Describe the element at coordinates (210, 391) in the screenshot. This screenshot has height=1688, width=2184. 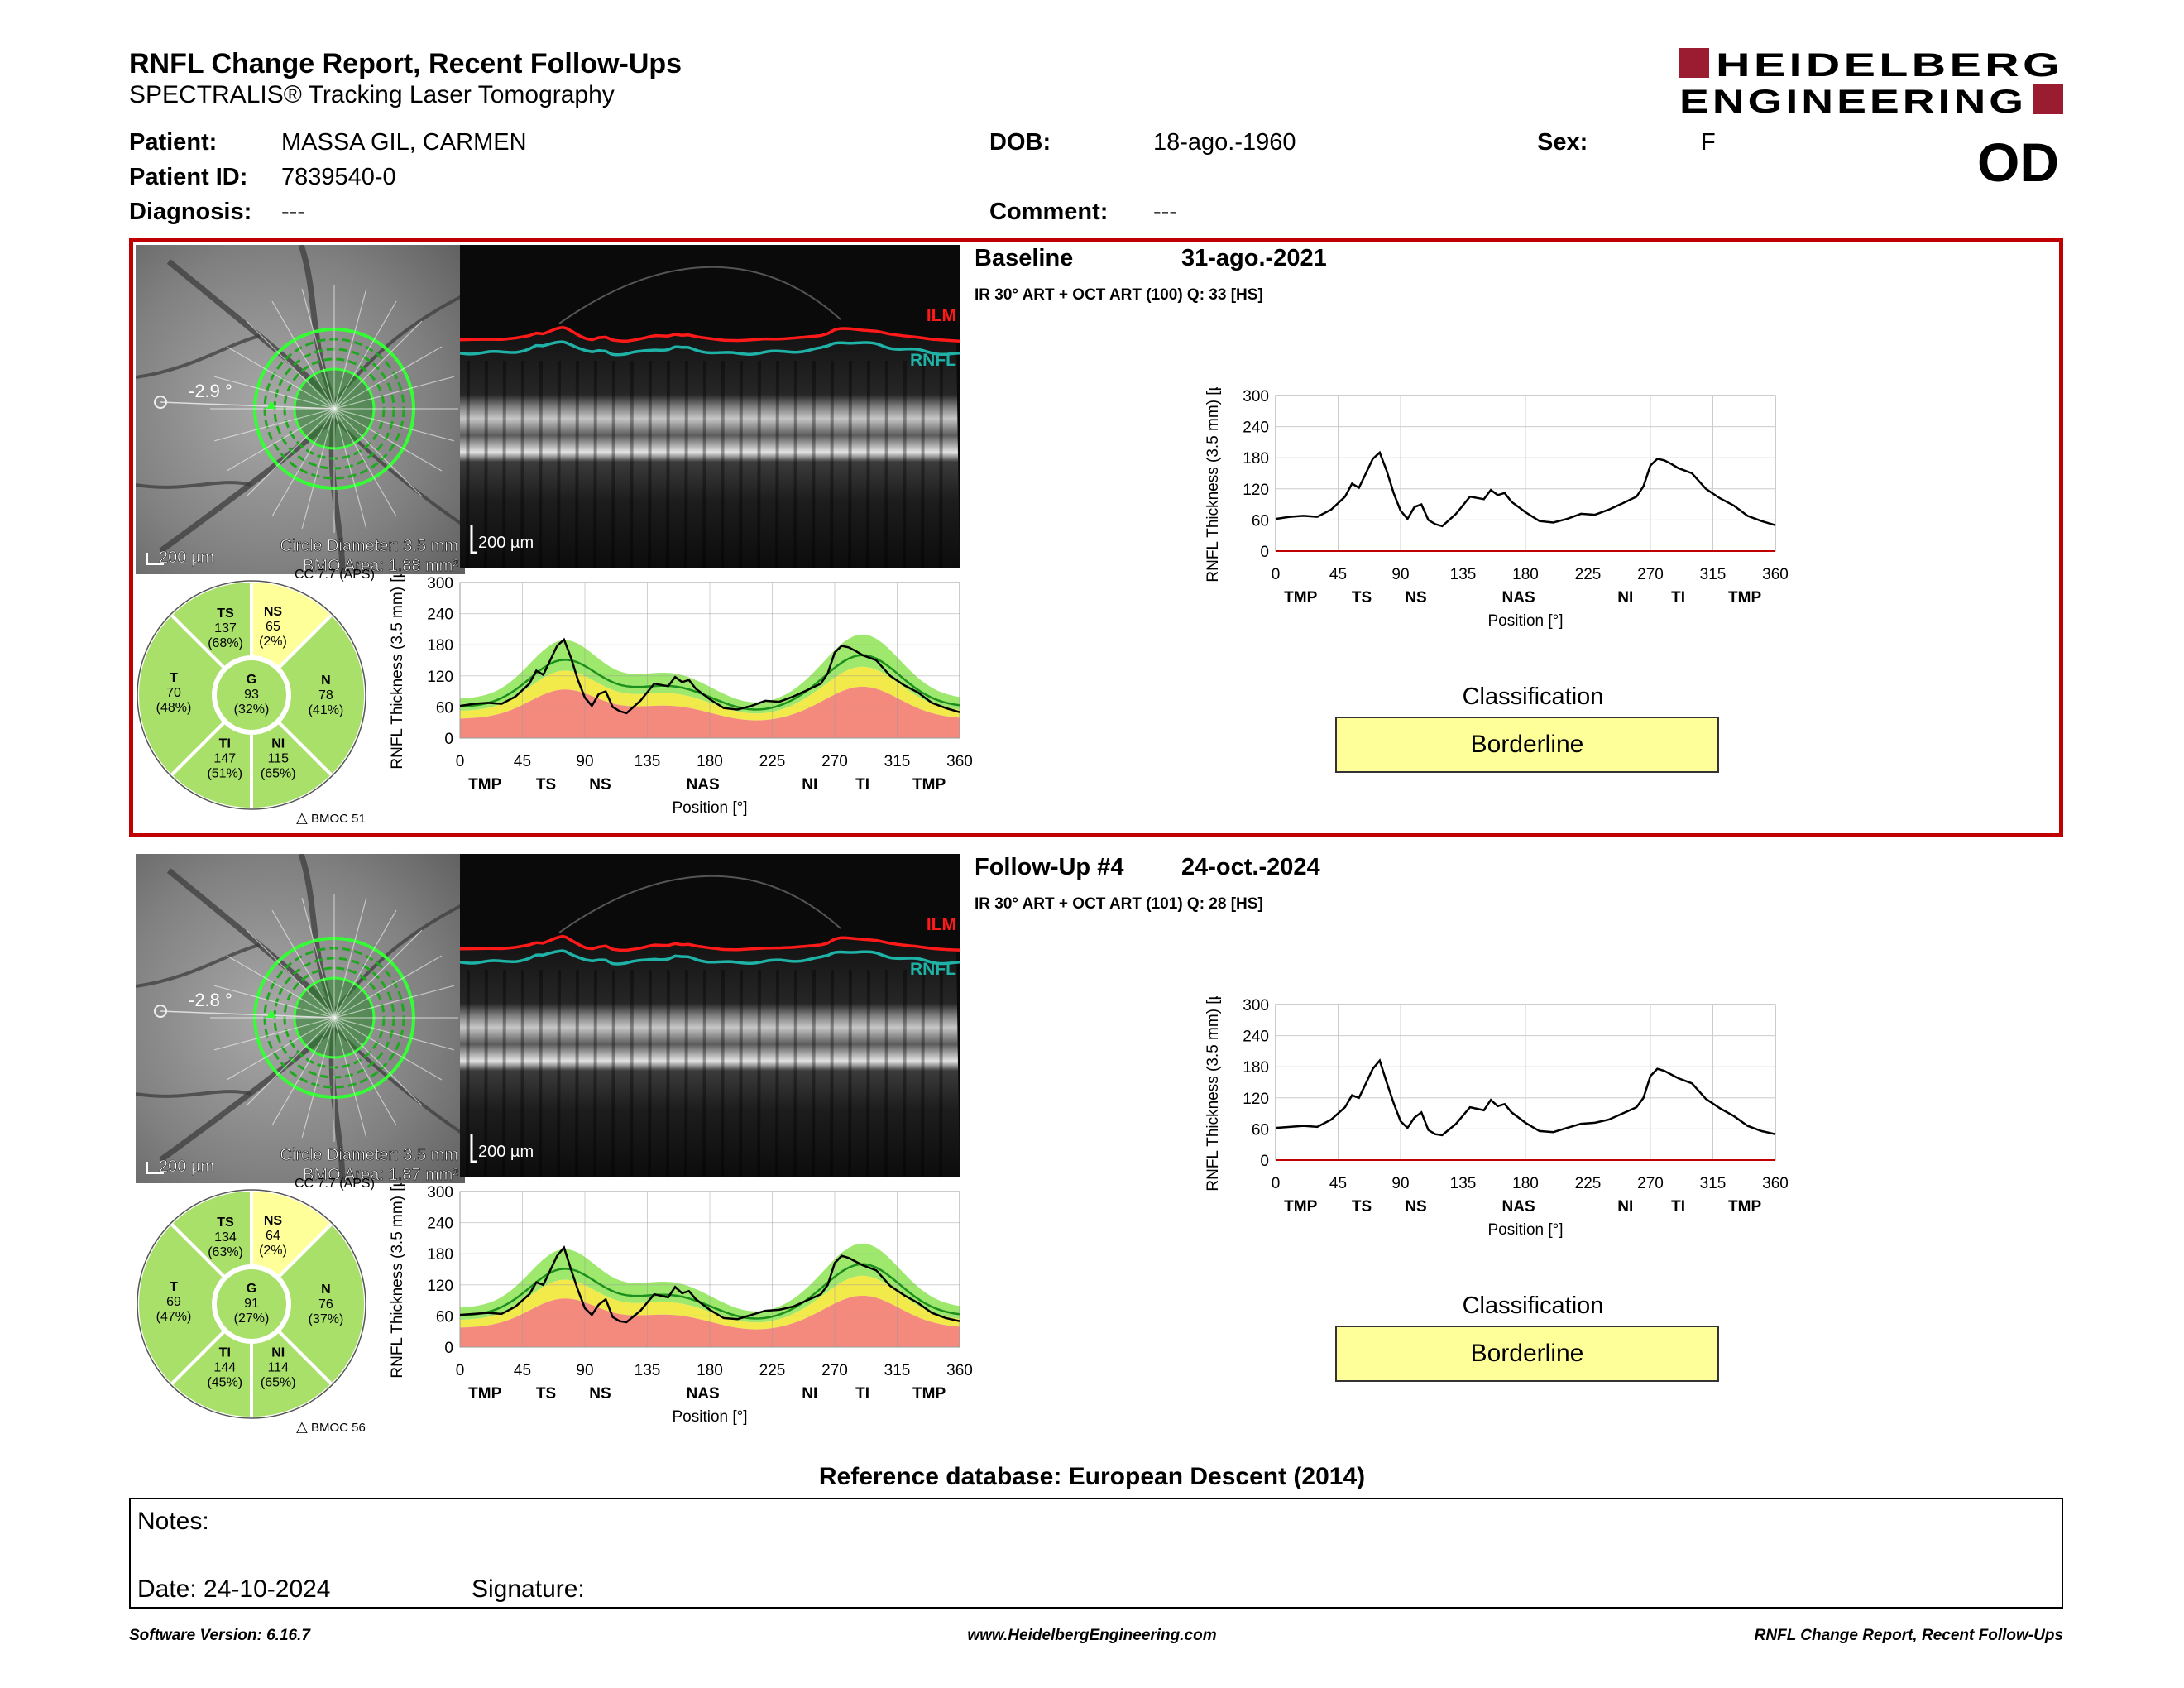
I see `fovea-angle: -2.9 °` at that location.